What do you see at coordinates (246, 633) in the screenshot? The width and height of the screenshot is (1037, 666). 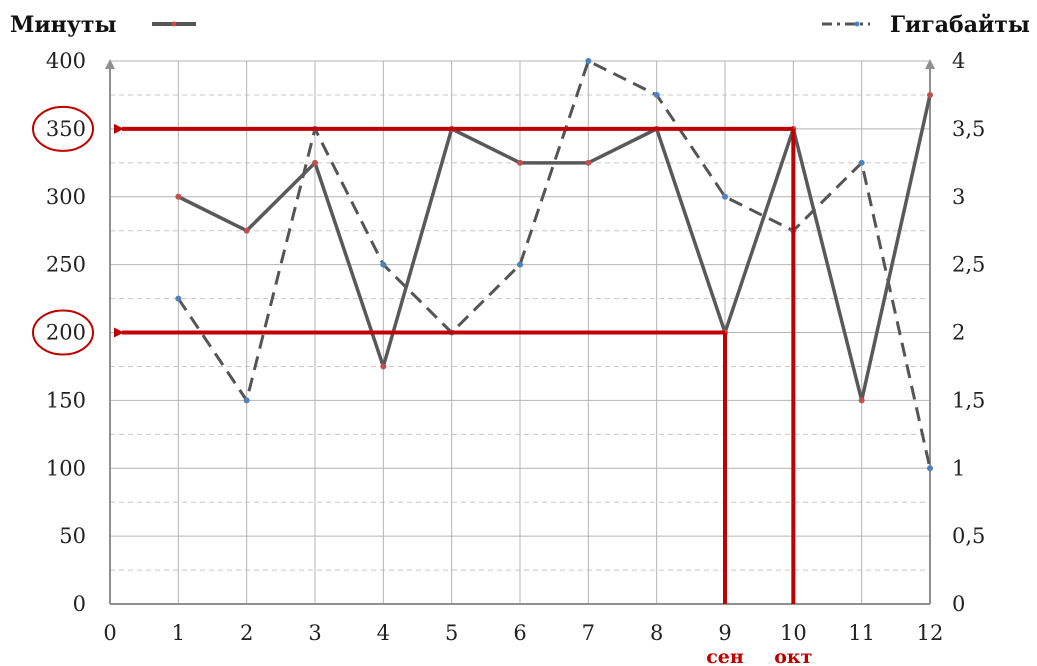 I see `x-tick-label: 2` at bounding box center [246, 633].